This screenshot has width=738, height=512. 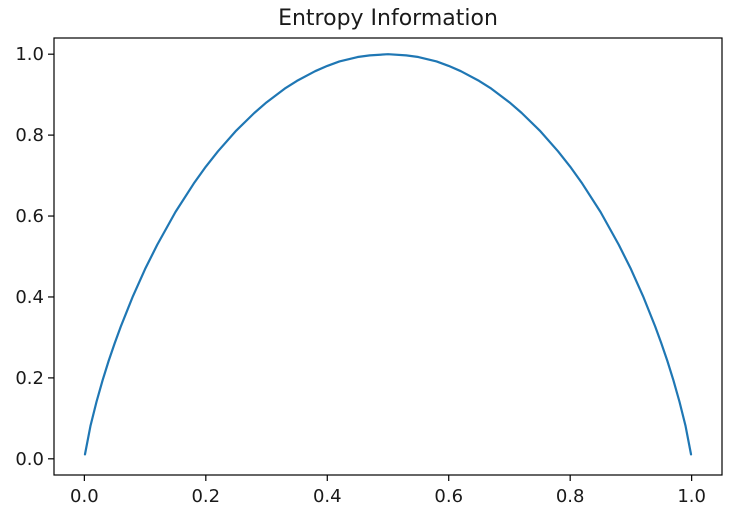 What do you see at coordinates (29, 459) in the screenshot?
I see `y-tick-label: 0.0` at bounding box center [29, 459].